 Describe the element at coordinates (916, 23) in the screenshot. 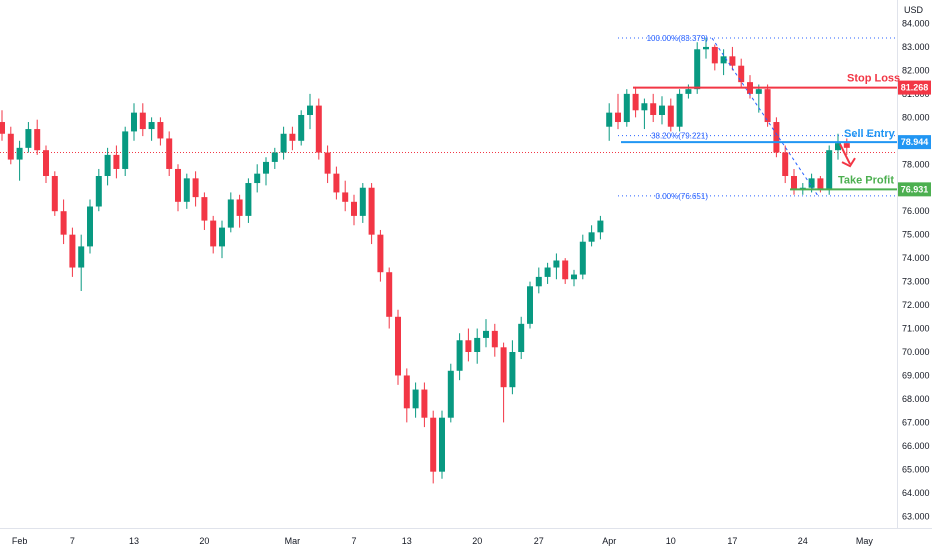

I see `y-tick-label: 84.000` at that location.